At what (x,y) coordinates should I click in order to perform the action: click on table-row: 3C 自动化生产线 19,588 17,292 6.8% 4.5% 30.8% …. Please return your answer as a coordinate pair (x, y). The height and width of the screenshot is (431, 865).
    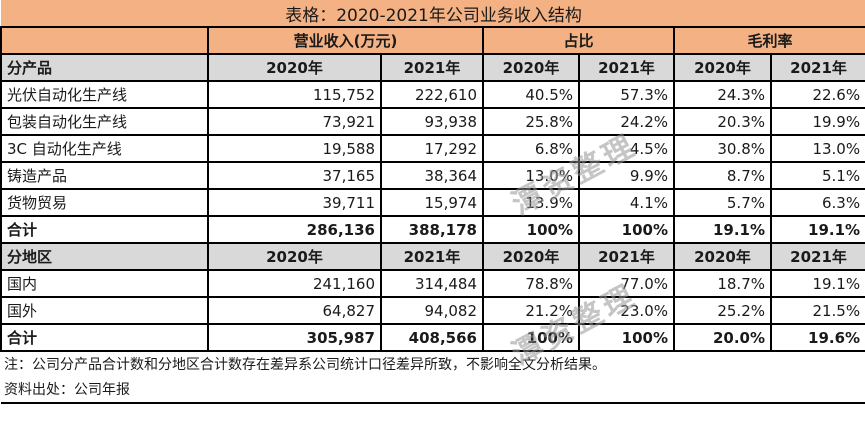
    Looking at the image, I should click on (432, 148).